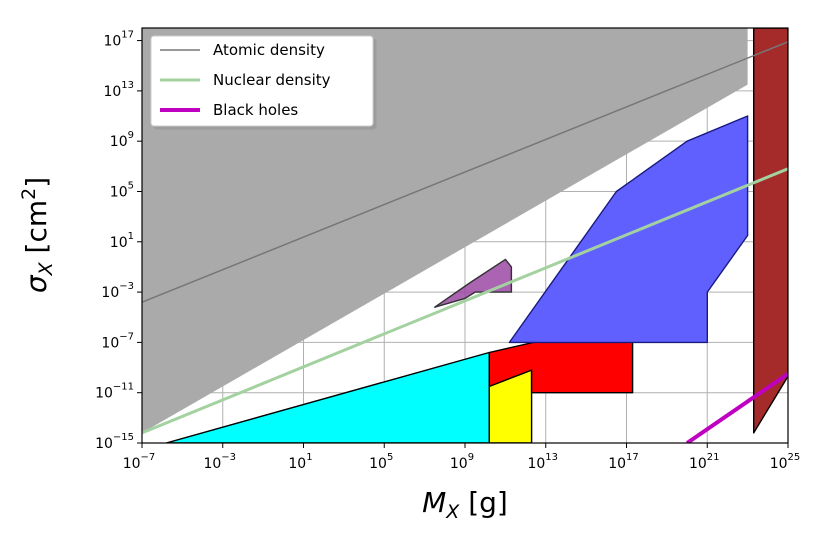 The height and width of the screenshot is (554, 830). Describe the element at coordinates (785, 462) in the screenshot. I see `x-tick-label-8: 10²⁵` at that location.